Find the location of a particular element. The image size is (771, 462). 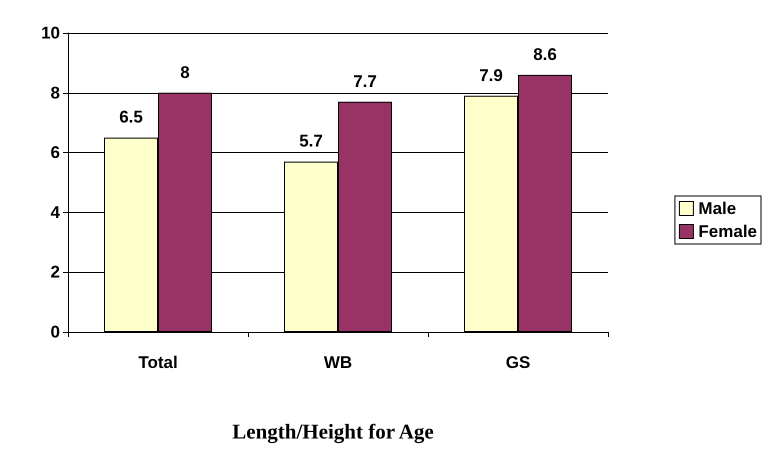

data-label: 8.6 is located at coordinates (545, 54).